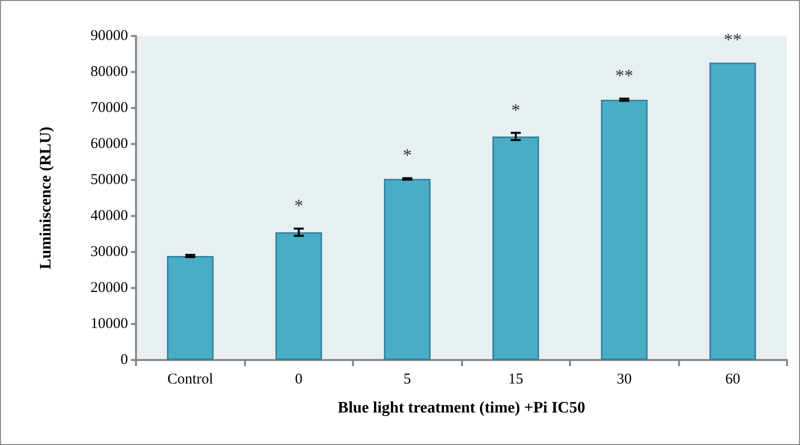 This screenshot has height=445, width=800. What do you see at coordinates (109, 72) in the screenshot?
I see `y-tick-label: 80000` at bounding box center [109, 72].